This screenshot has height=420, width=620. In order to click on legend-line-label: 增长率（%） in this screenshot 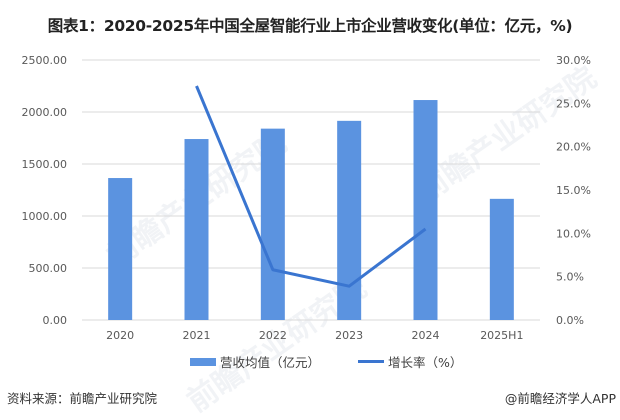, I will do `click(425, 362)`.